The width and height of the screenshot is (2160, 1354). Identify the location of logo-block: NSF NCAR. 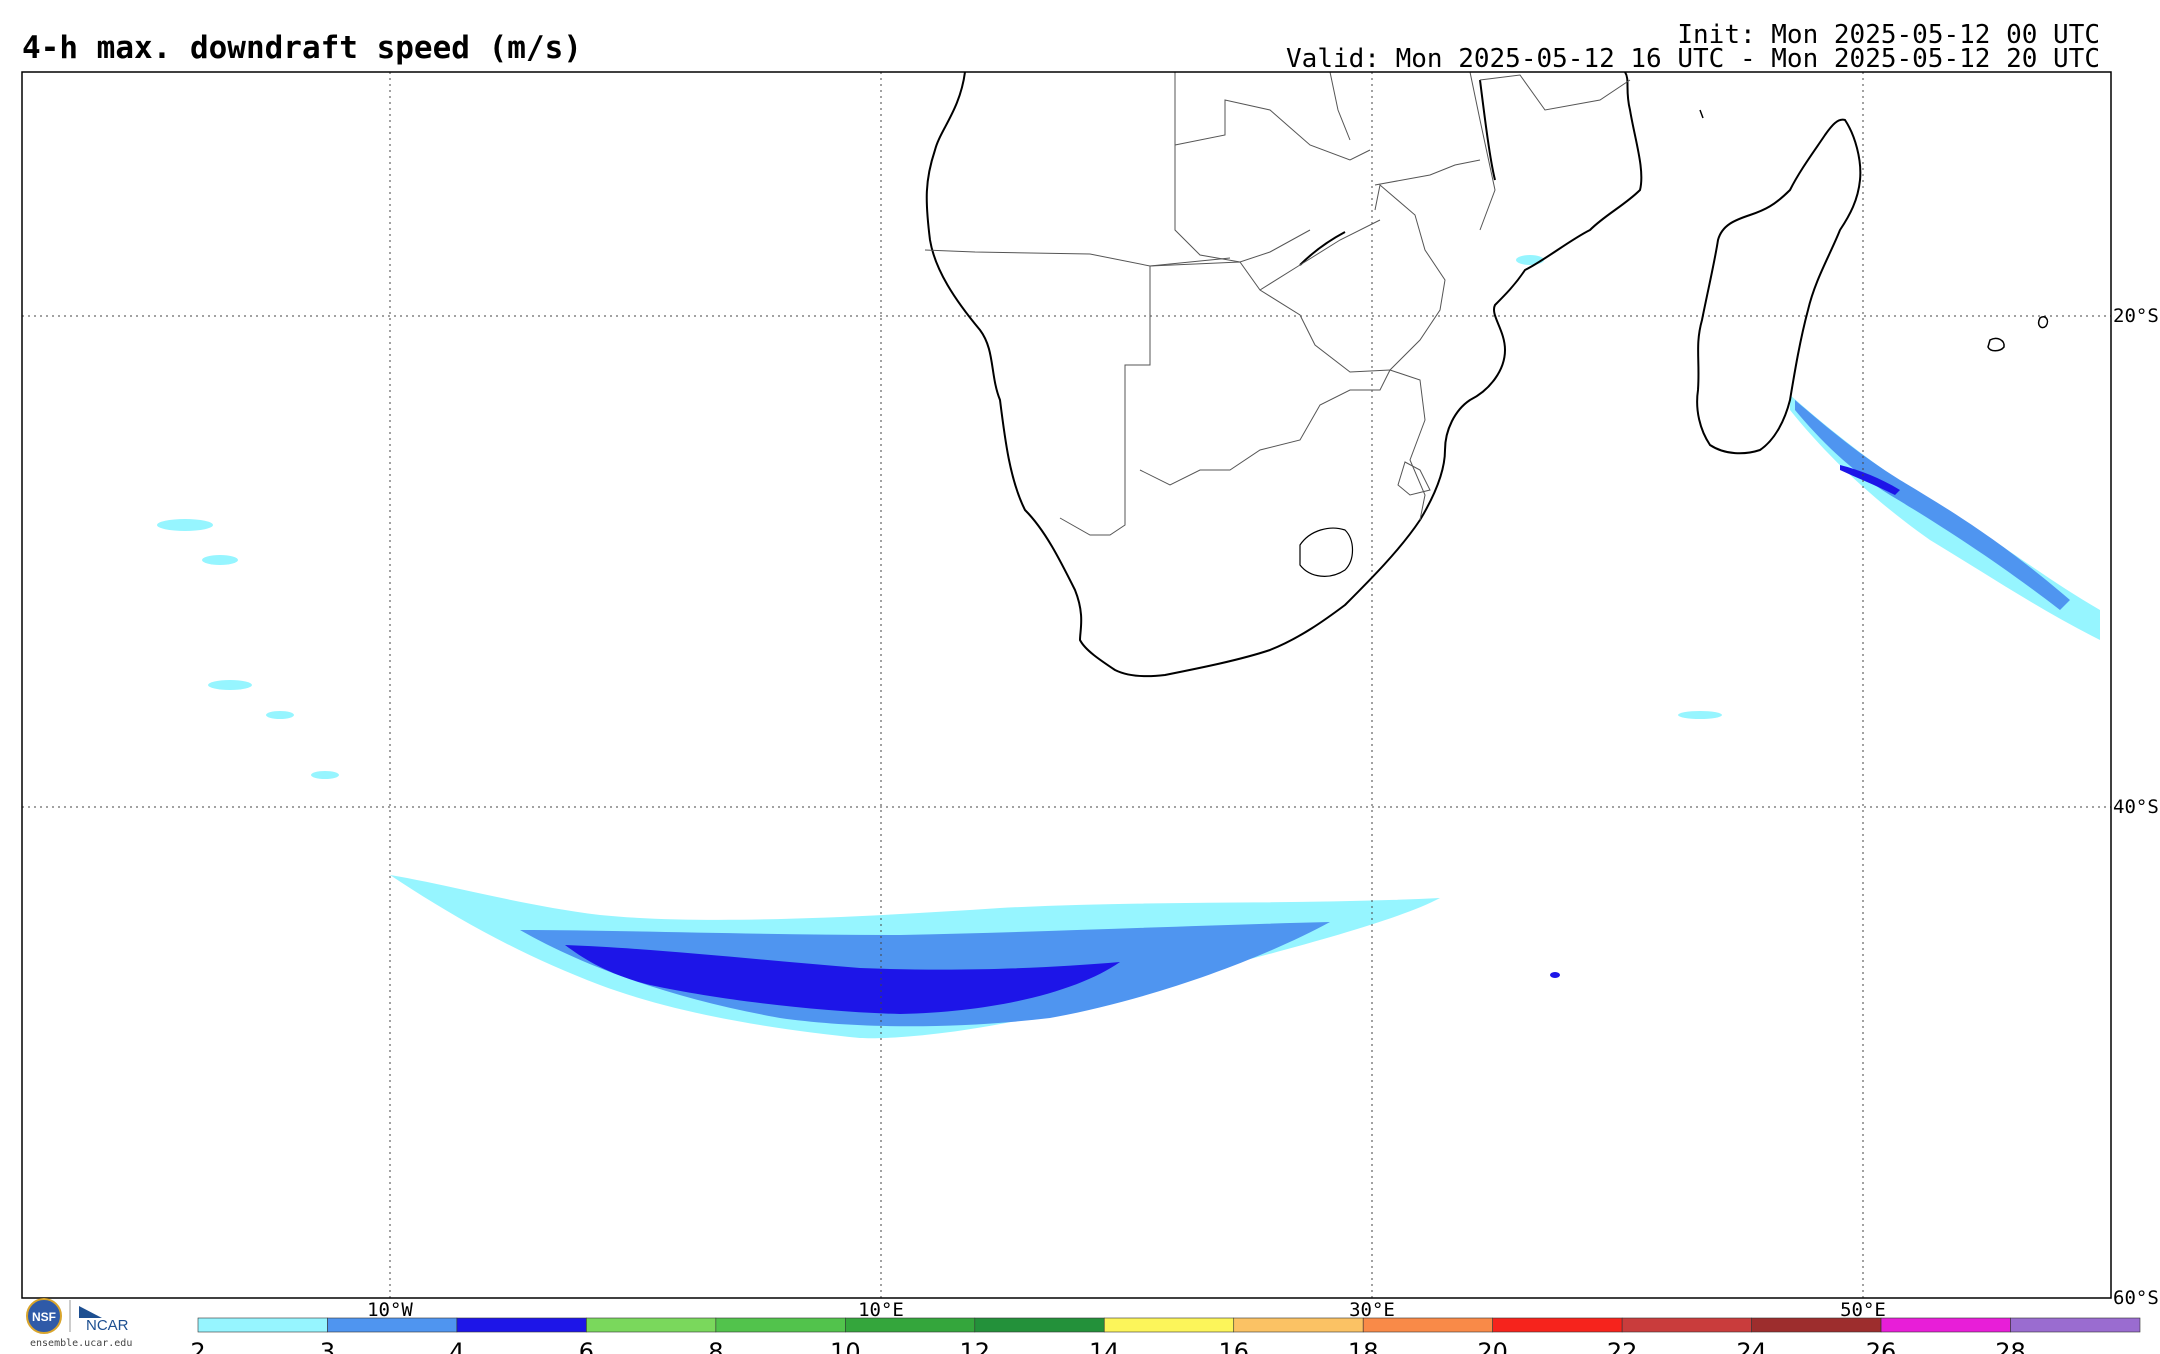
(94, 1324).